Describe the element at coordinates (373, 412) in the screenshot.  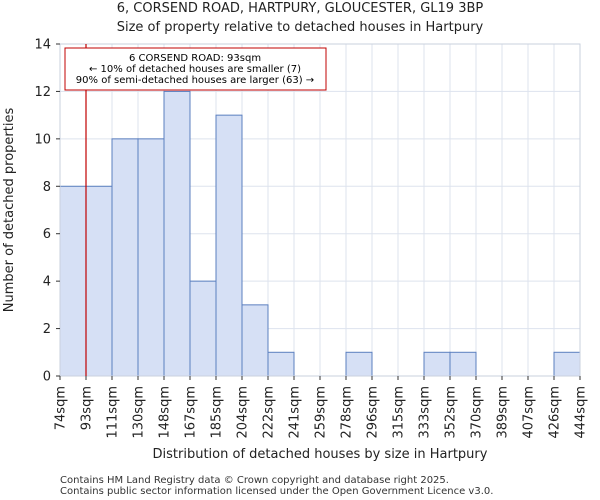
I see `x-tick-label: 296sqm` at that location.